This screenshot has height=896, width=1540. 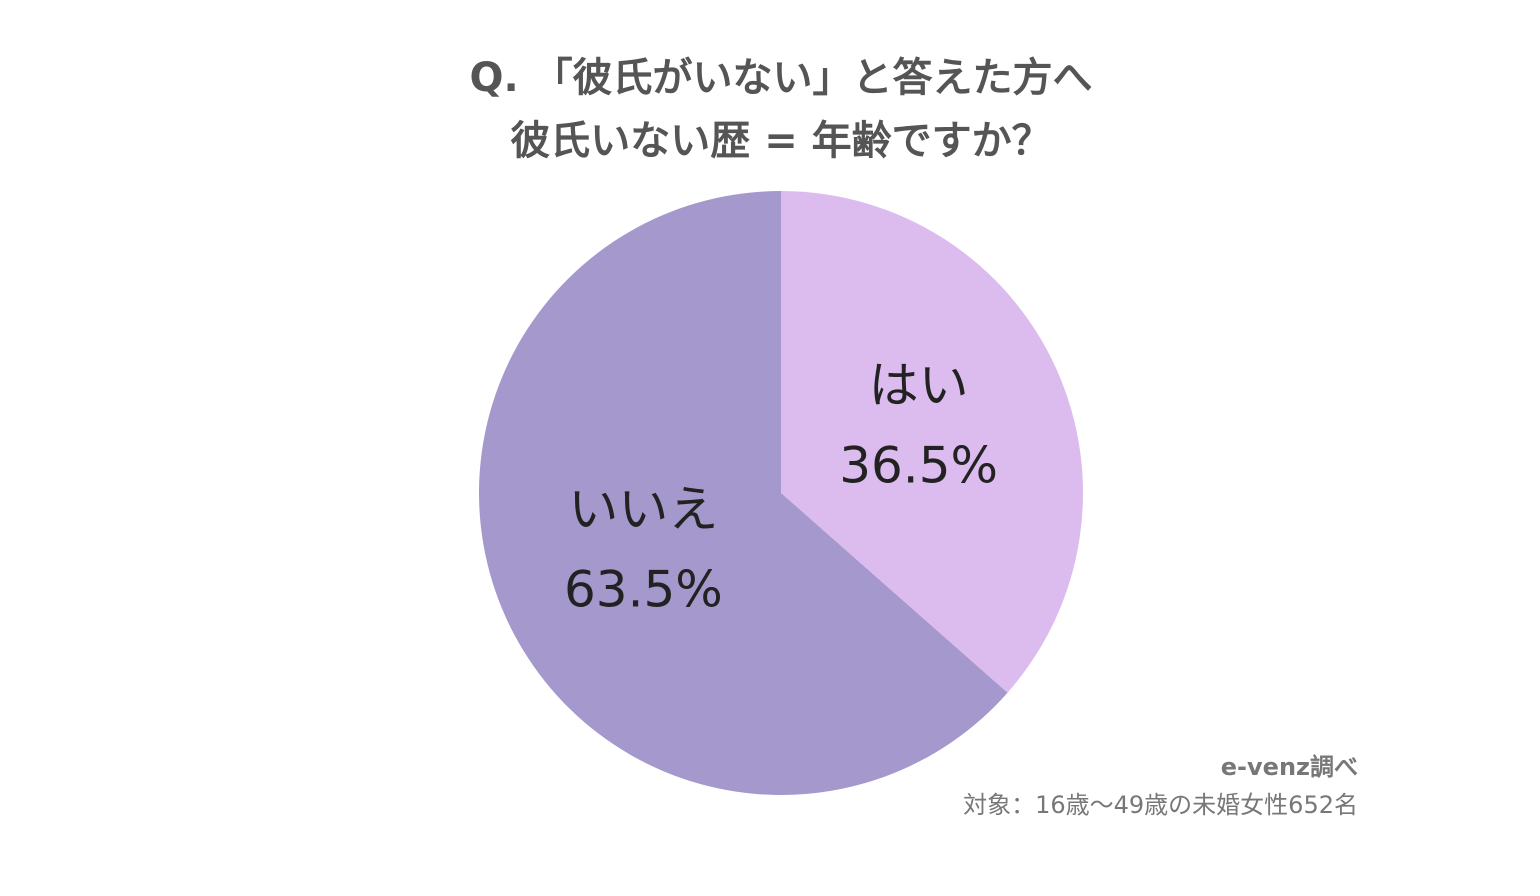 I want to click on chart-title: Q. 「彼氏がいない」と答えた方へ, so click(x=780, y=78).